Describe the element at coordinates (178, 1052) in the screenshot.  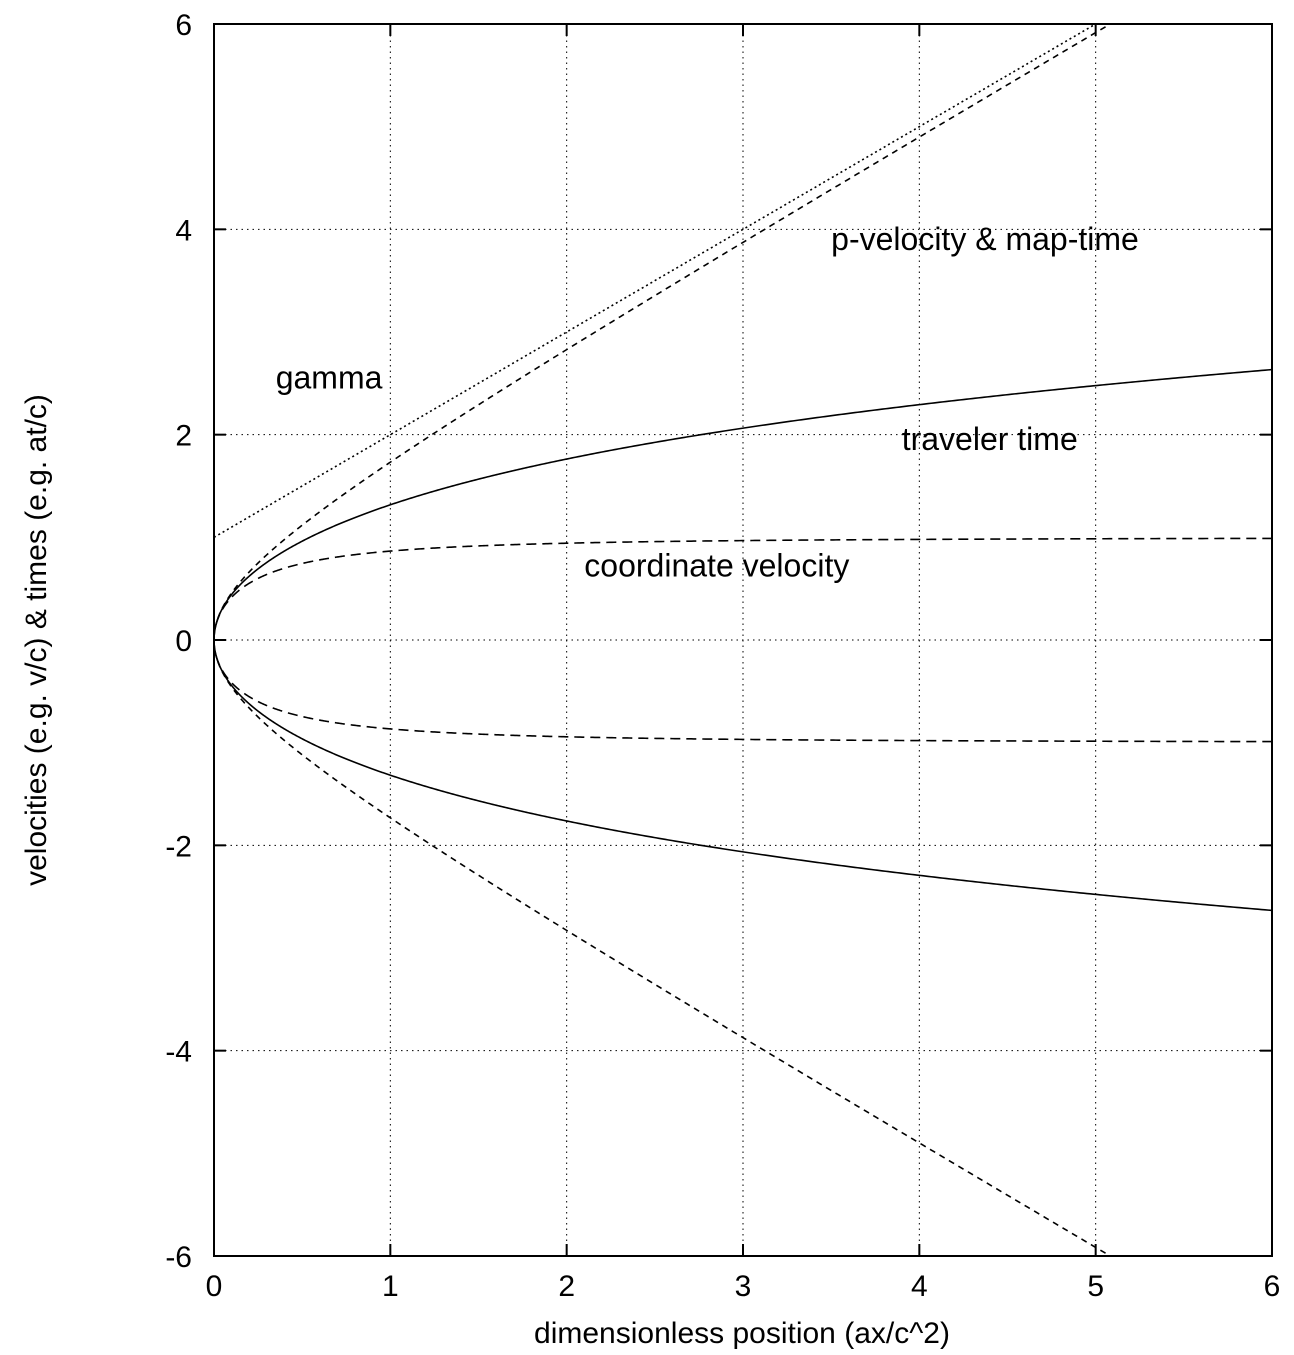
I see `y-tick-label: -4` at that location.